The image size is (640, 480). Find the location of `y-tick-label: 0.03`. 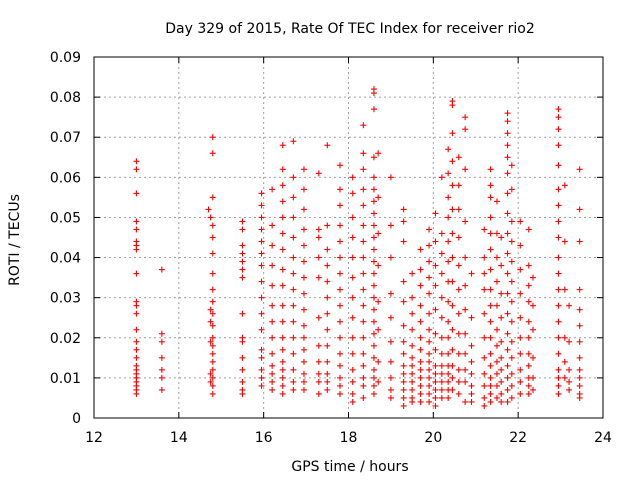

y-tick-label: 0.03 is located at coordinates (65, 299).